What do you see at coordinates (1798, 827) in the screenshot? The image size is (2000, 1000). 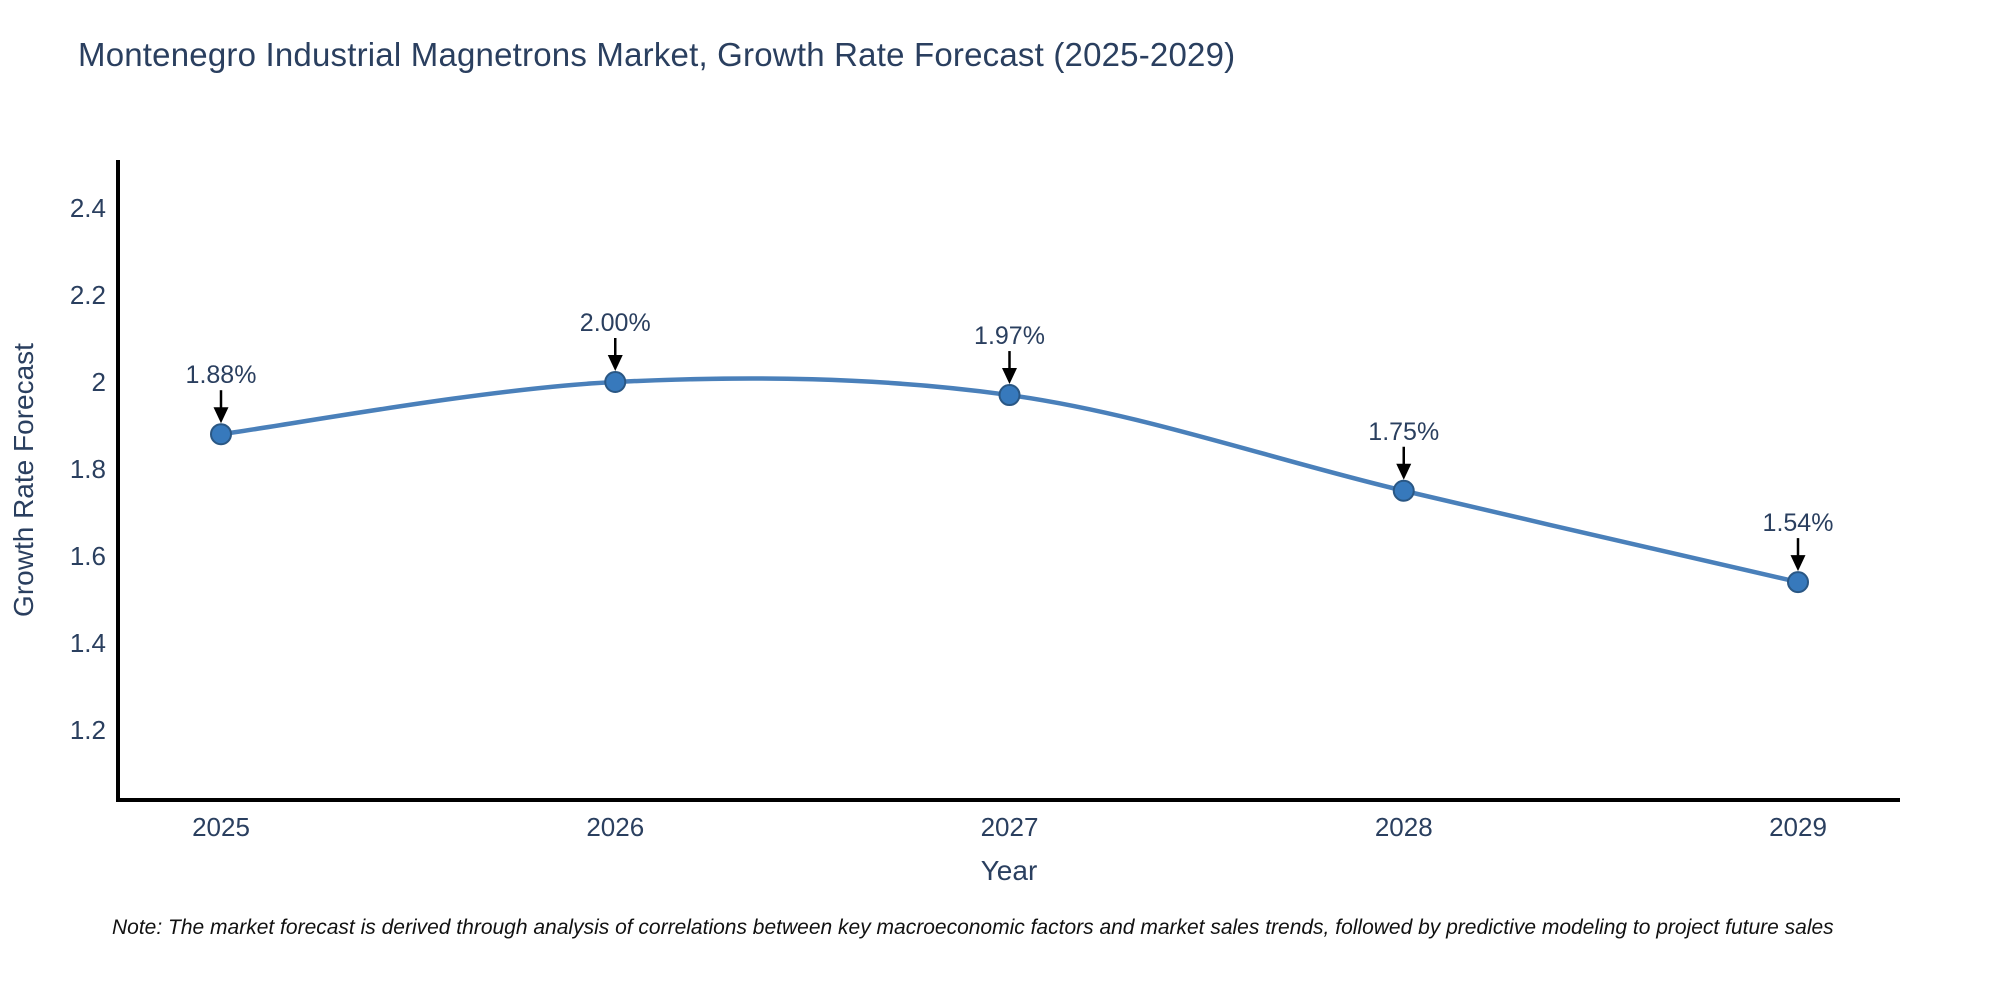 I see `x-tick-label: 2029` at bounding box center [1798, 827].